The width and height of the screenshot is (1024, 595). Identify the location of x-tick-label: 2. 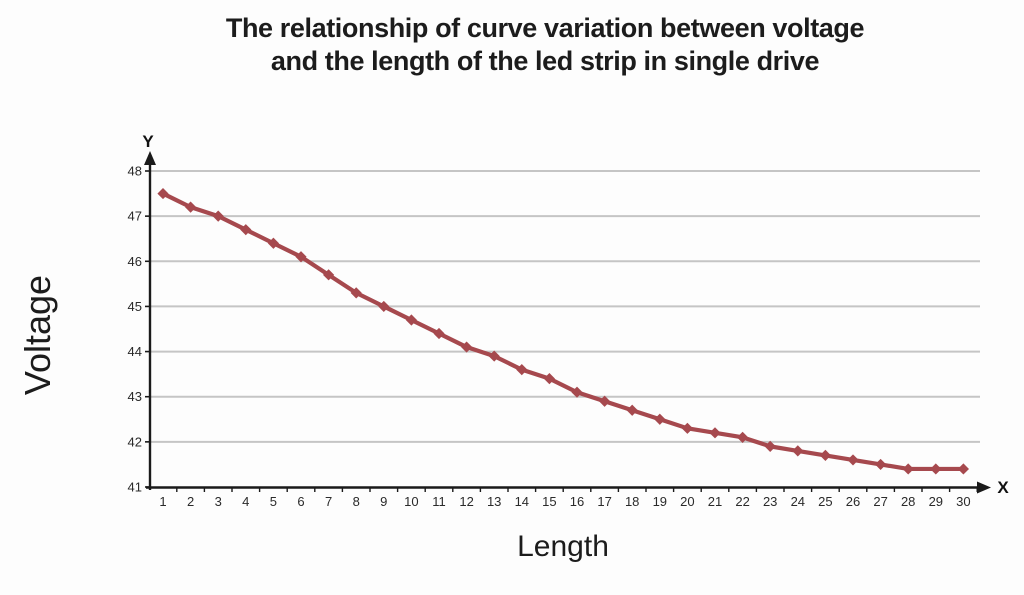
(190, 501).